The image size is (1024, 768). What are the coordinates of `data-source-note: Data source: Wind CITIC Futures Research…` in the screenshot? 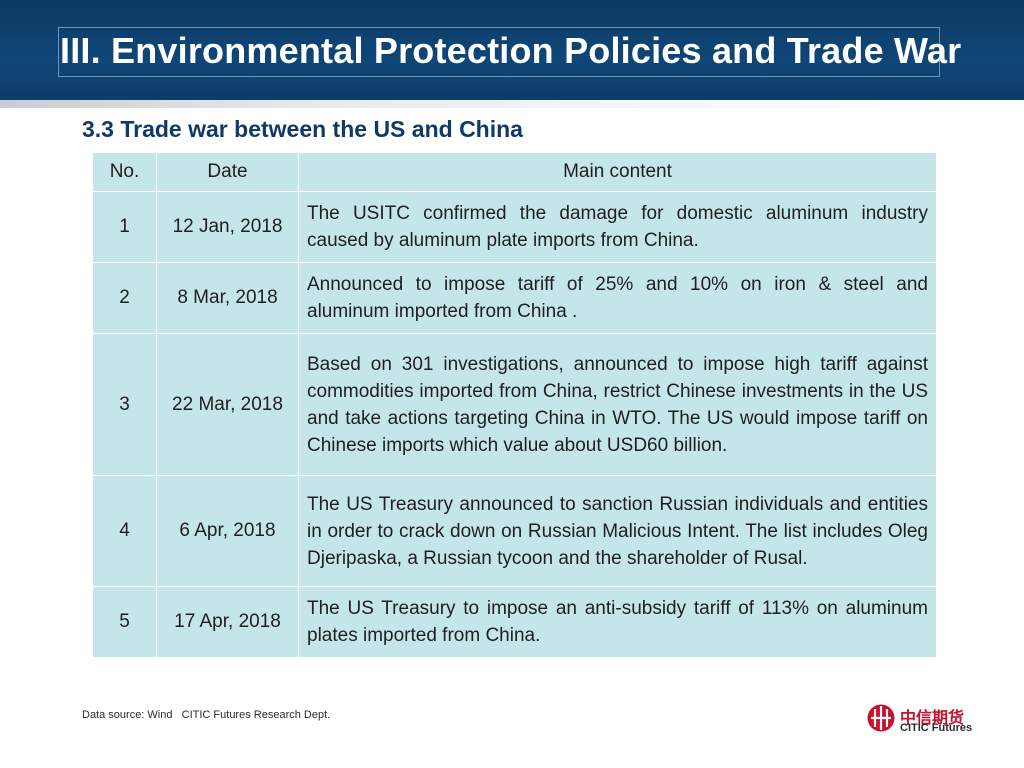 It's located at (206, 715).